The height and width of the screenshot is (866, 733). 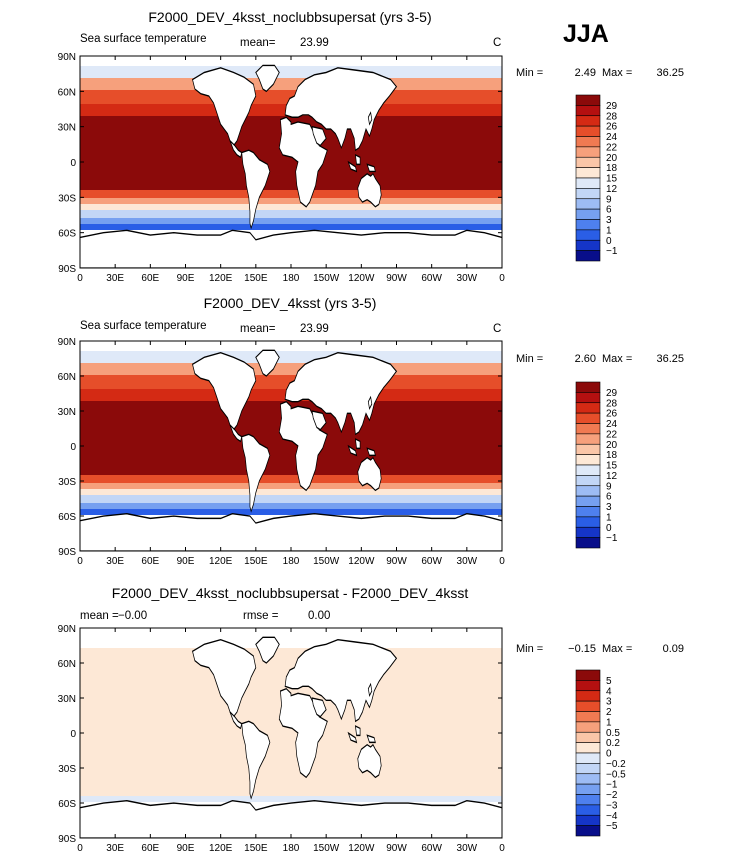 What do you see at coordinates (67, 664) in the screenshot?
I see `lat-tick-label: 60N` at bounding box center [67, 664].